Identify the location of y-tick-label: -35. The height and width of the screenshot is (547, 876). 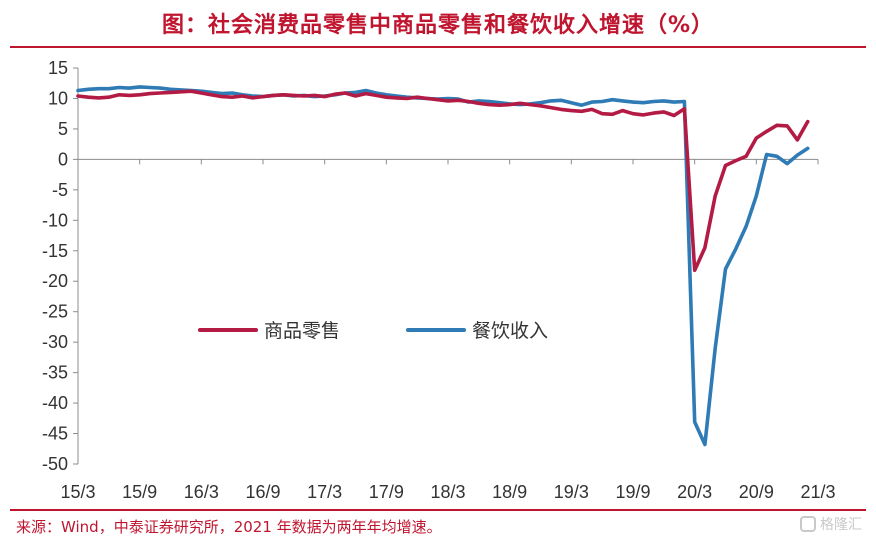
(55, 373).